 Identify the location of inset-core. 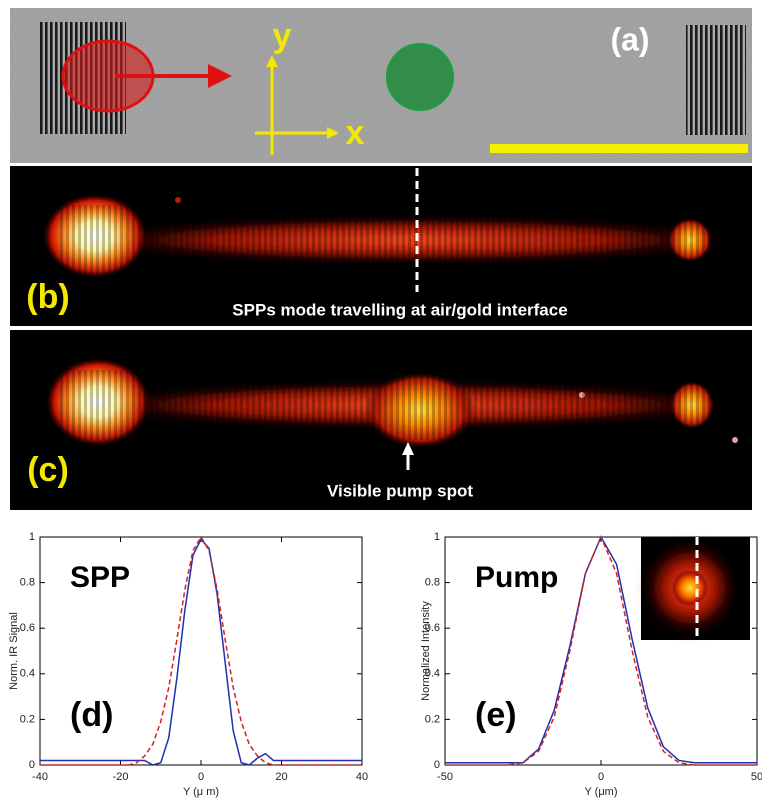
(690, 588).